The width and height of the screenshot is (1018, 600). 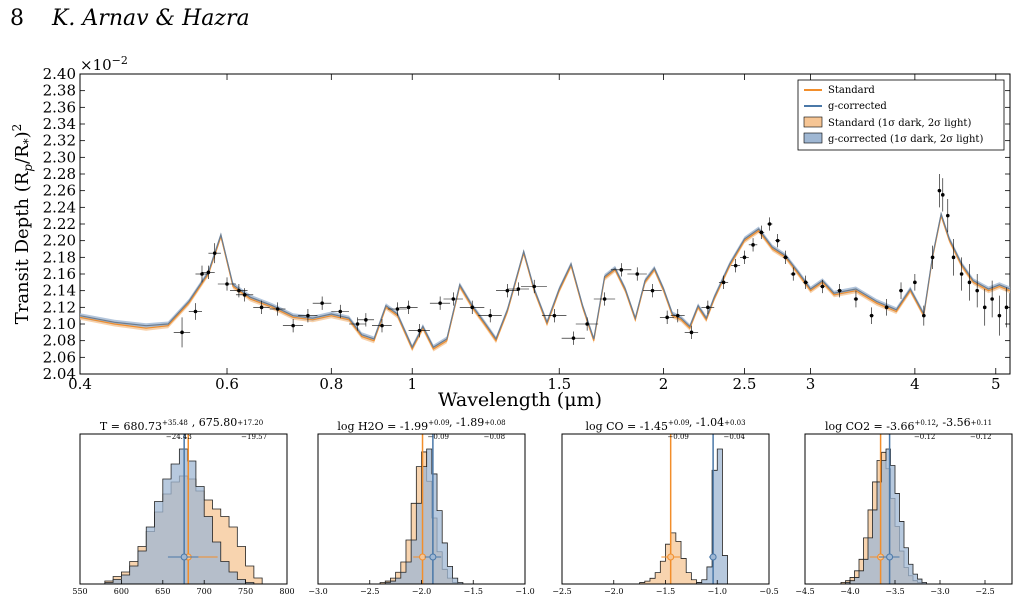 What do you see at coordinates (59, 124) in the screenshot?
I see `y-tick-label: 2.34` at bounding box center [59, 124].